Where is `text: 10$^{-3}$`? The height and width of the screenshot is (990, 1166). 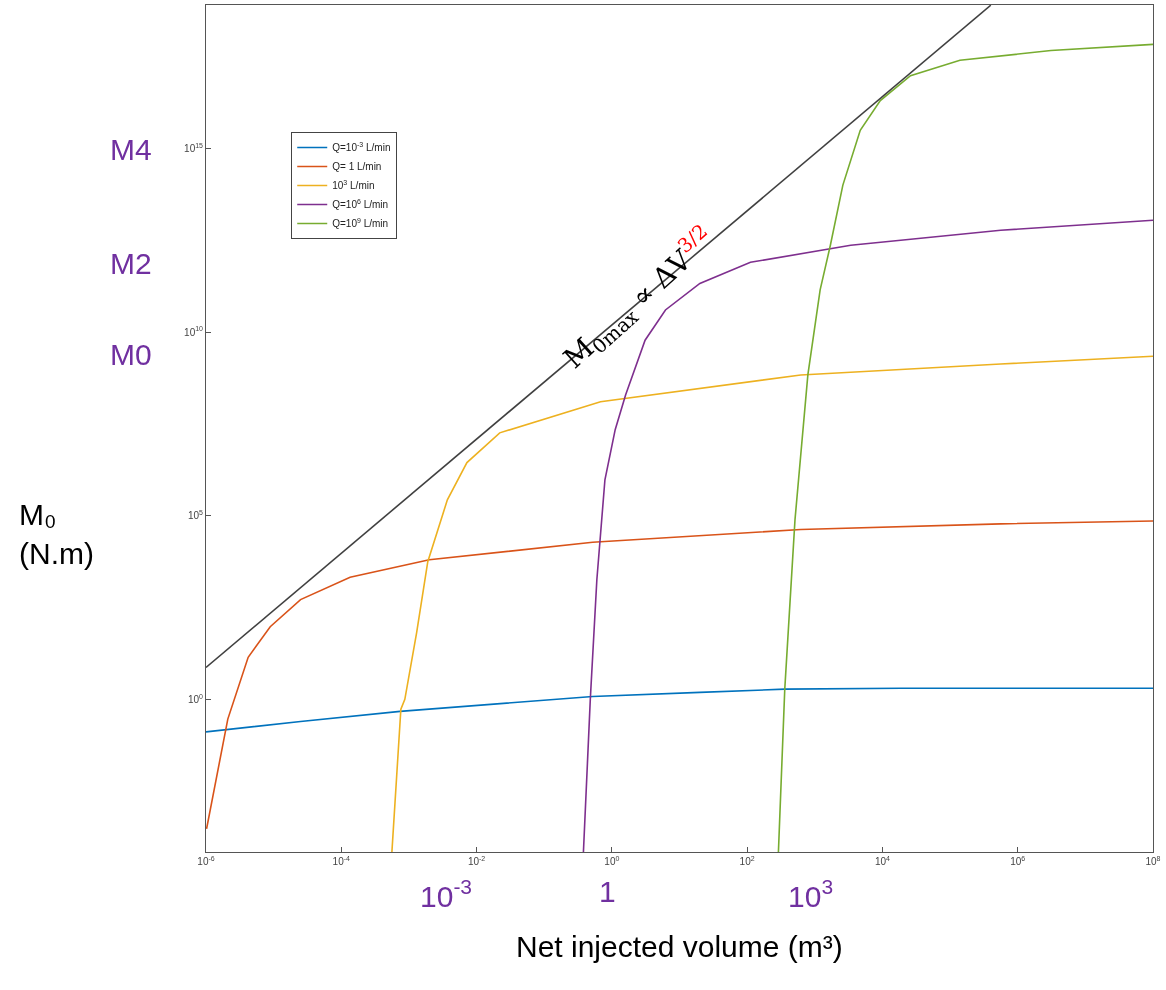 text: 10$^{-3}$ is located at coordinates (446, 894).